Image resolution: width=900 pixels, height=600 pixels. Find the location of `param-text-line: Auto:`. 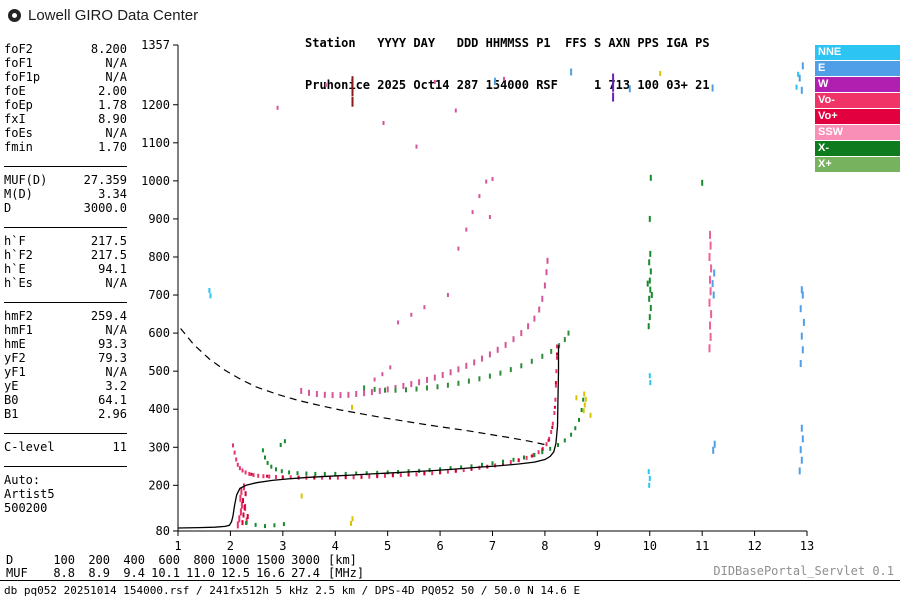

param-text-line: Auto: is located at coordinates (22, 480).